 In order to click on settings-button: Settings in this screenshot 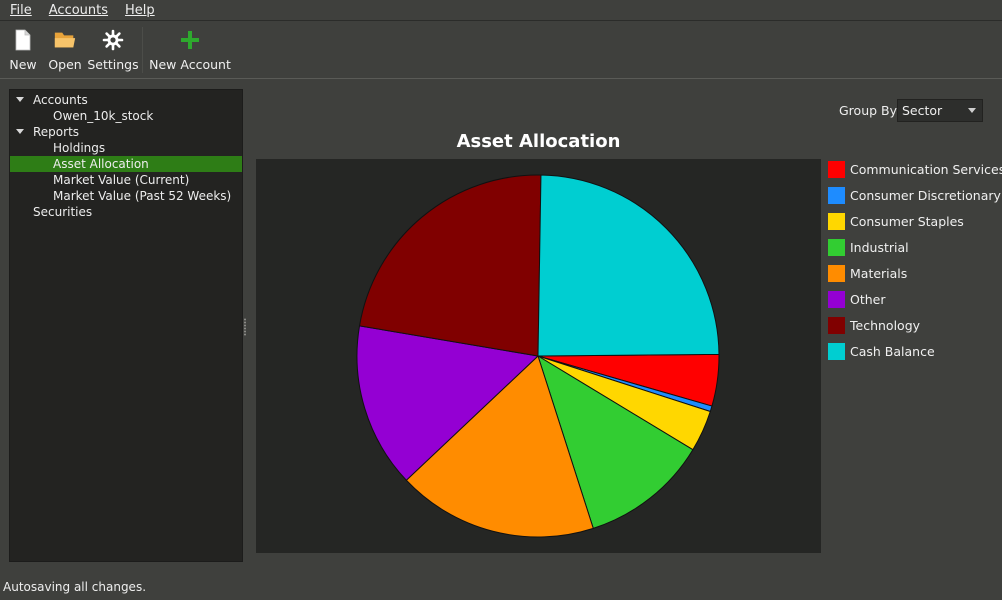, I will do `click(113, 50)`.